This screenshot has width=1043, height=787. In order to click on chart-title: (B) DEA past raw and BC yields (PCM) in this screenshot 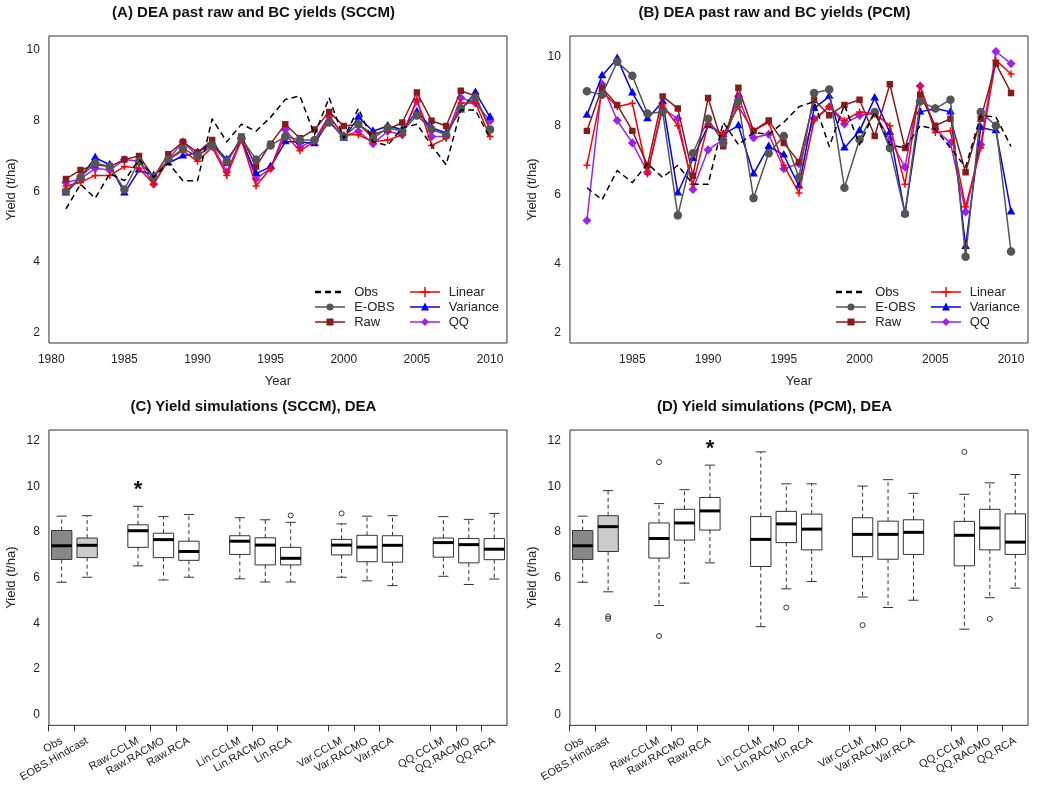, I will do `click(774, 12)`.